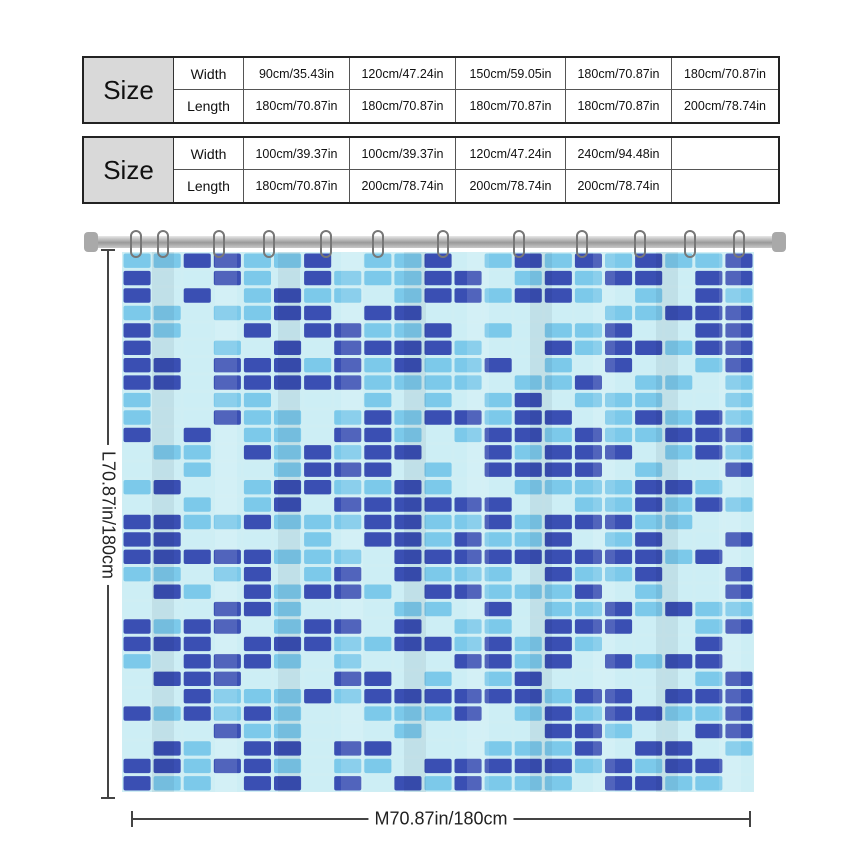  I want to click on width-value: 120cm/47.24in, so click(511, 154).